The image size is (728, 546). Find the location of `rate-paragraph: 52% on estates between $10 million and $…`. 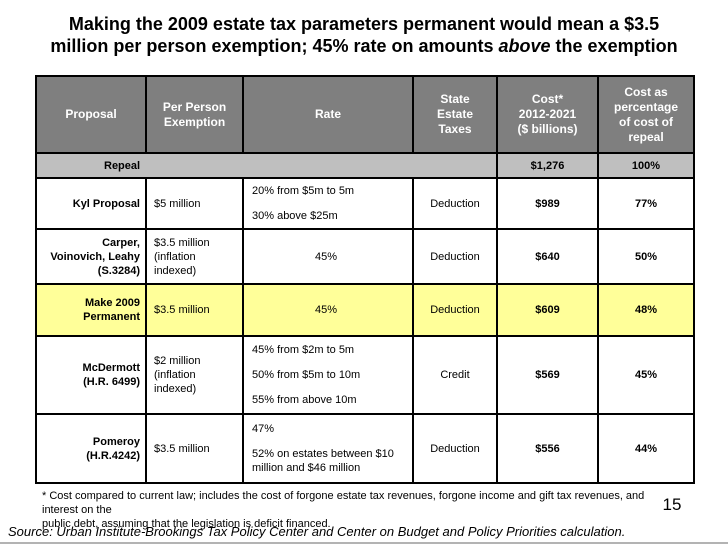

rate-paragraph: 52% on estates between $10 million and $… is located at coordinates (323, 461).